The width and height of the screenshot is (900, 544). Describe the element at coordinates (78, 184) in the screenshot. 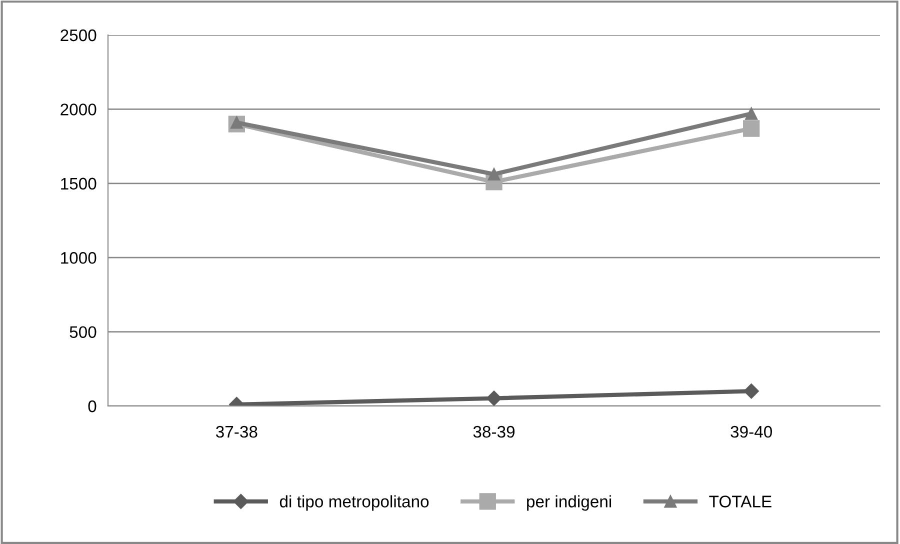

I see `y-tick-label: 1500` at that location.